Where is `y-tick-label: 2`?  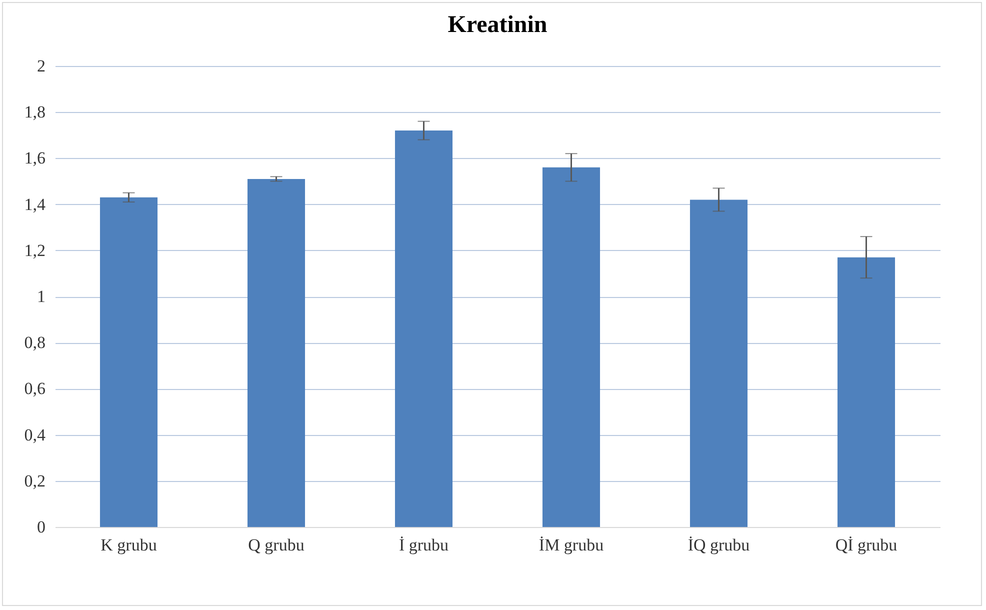
y-tick-label: 2 is located at coordinates (41, 66).